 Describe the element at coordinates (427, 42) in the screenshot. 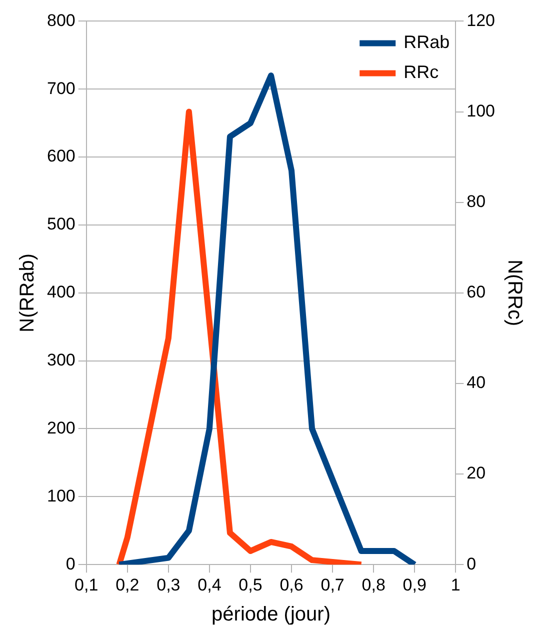

I see `legend-label: RRab` at that location.